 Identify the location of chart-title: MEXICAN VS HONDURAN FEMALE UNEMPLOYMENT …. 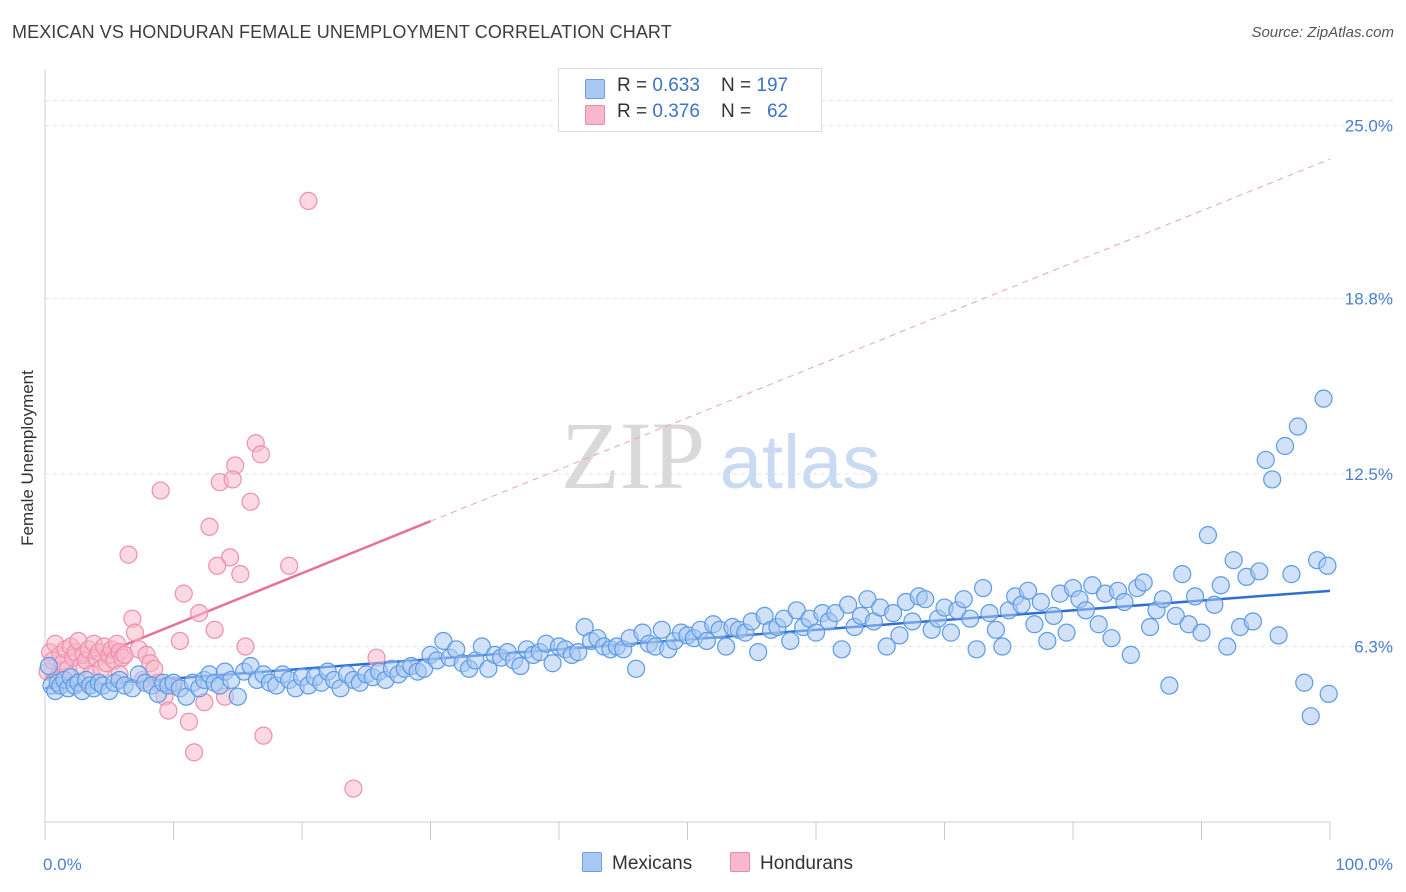
(342, 32).